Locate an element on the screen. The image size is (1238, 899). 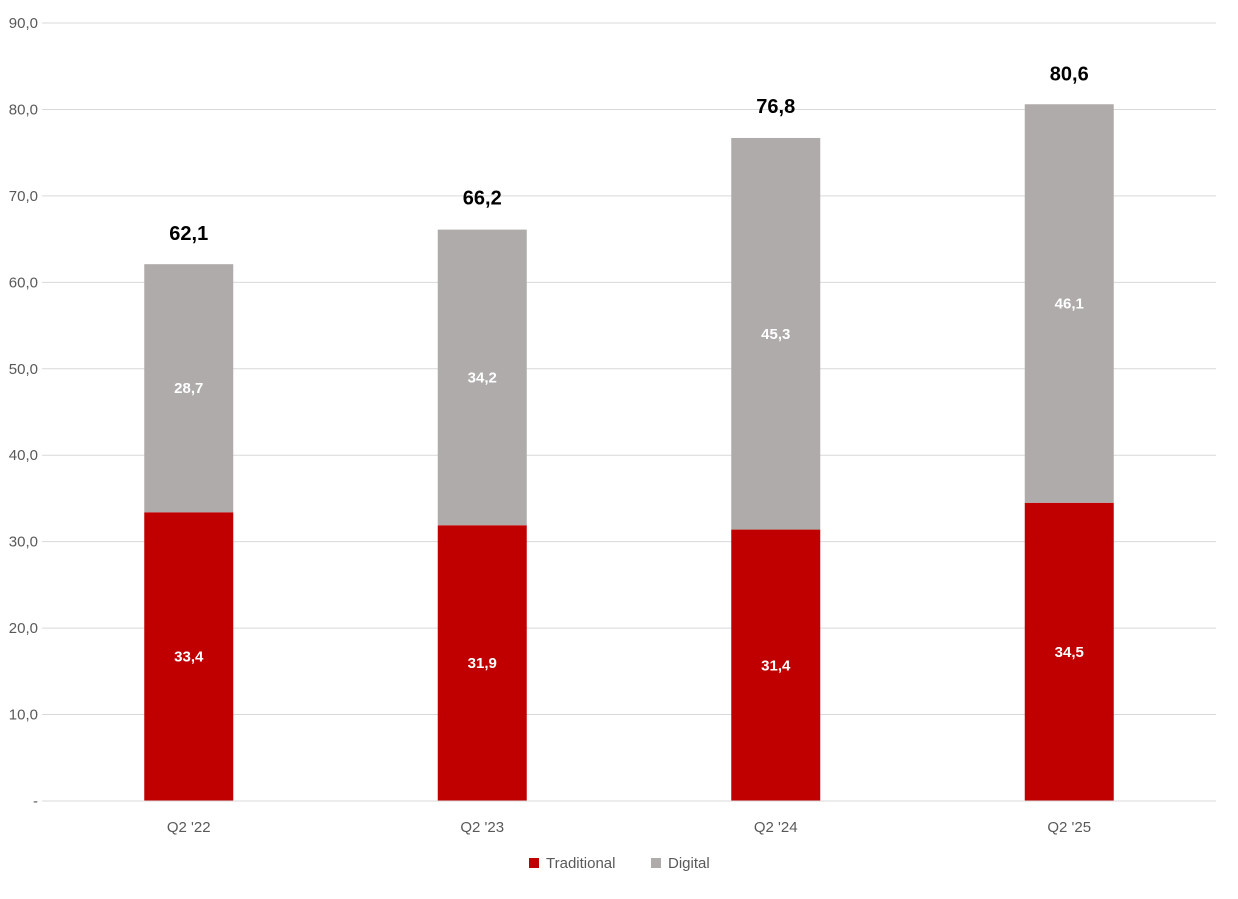
data-label-traditional: 33,4 is located at coordinates (189, 657).